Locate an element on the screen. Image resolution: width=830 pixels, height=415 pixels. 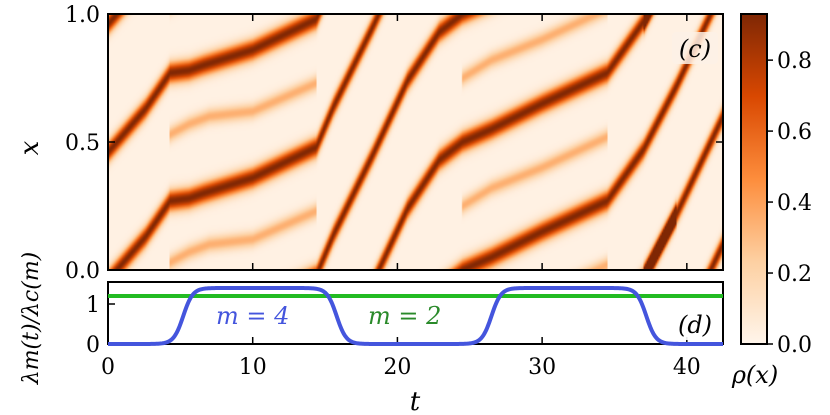
heatmap-y-tick-label: 0.0 is located at coordinates (82, 271).